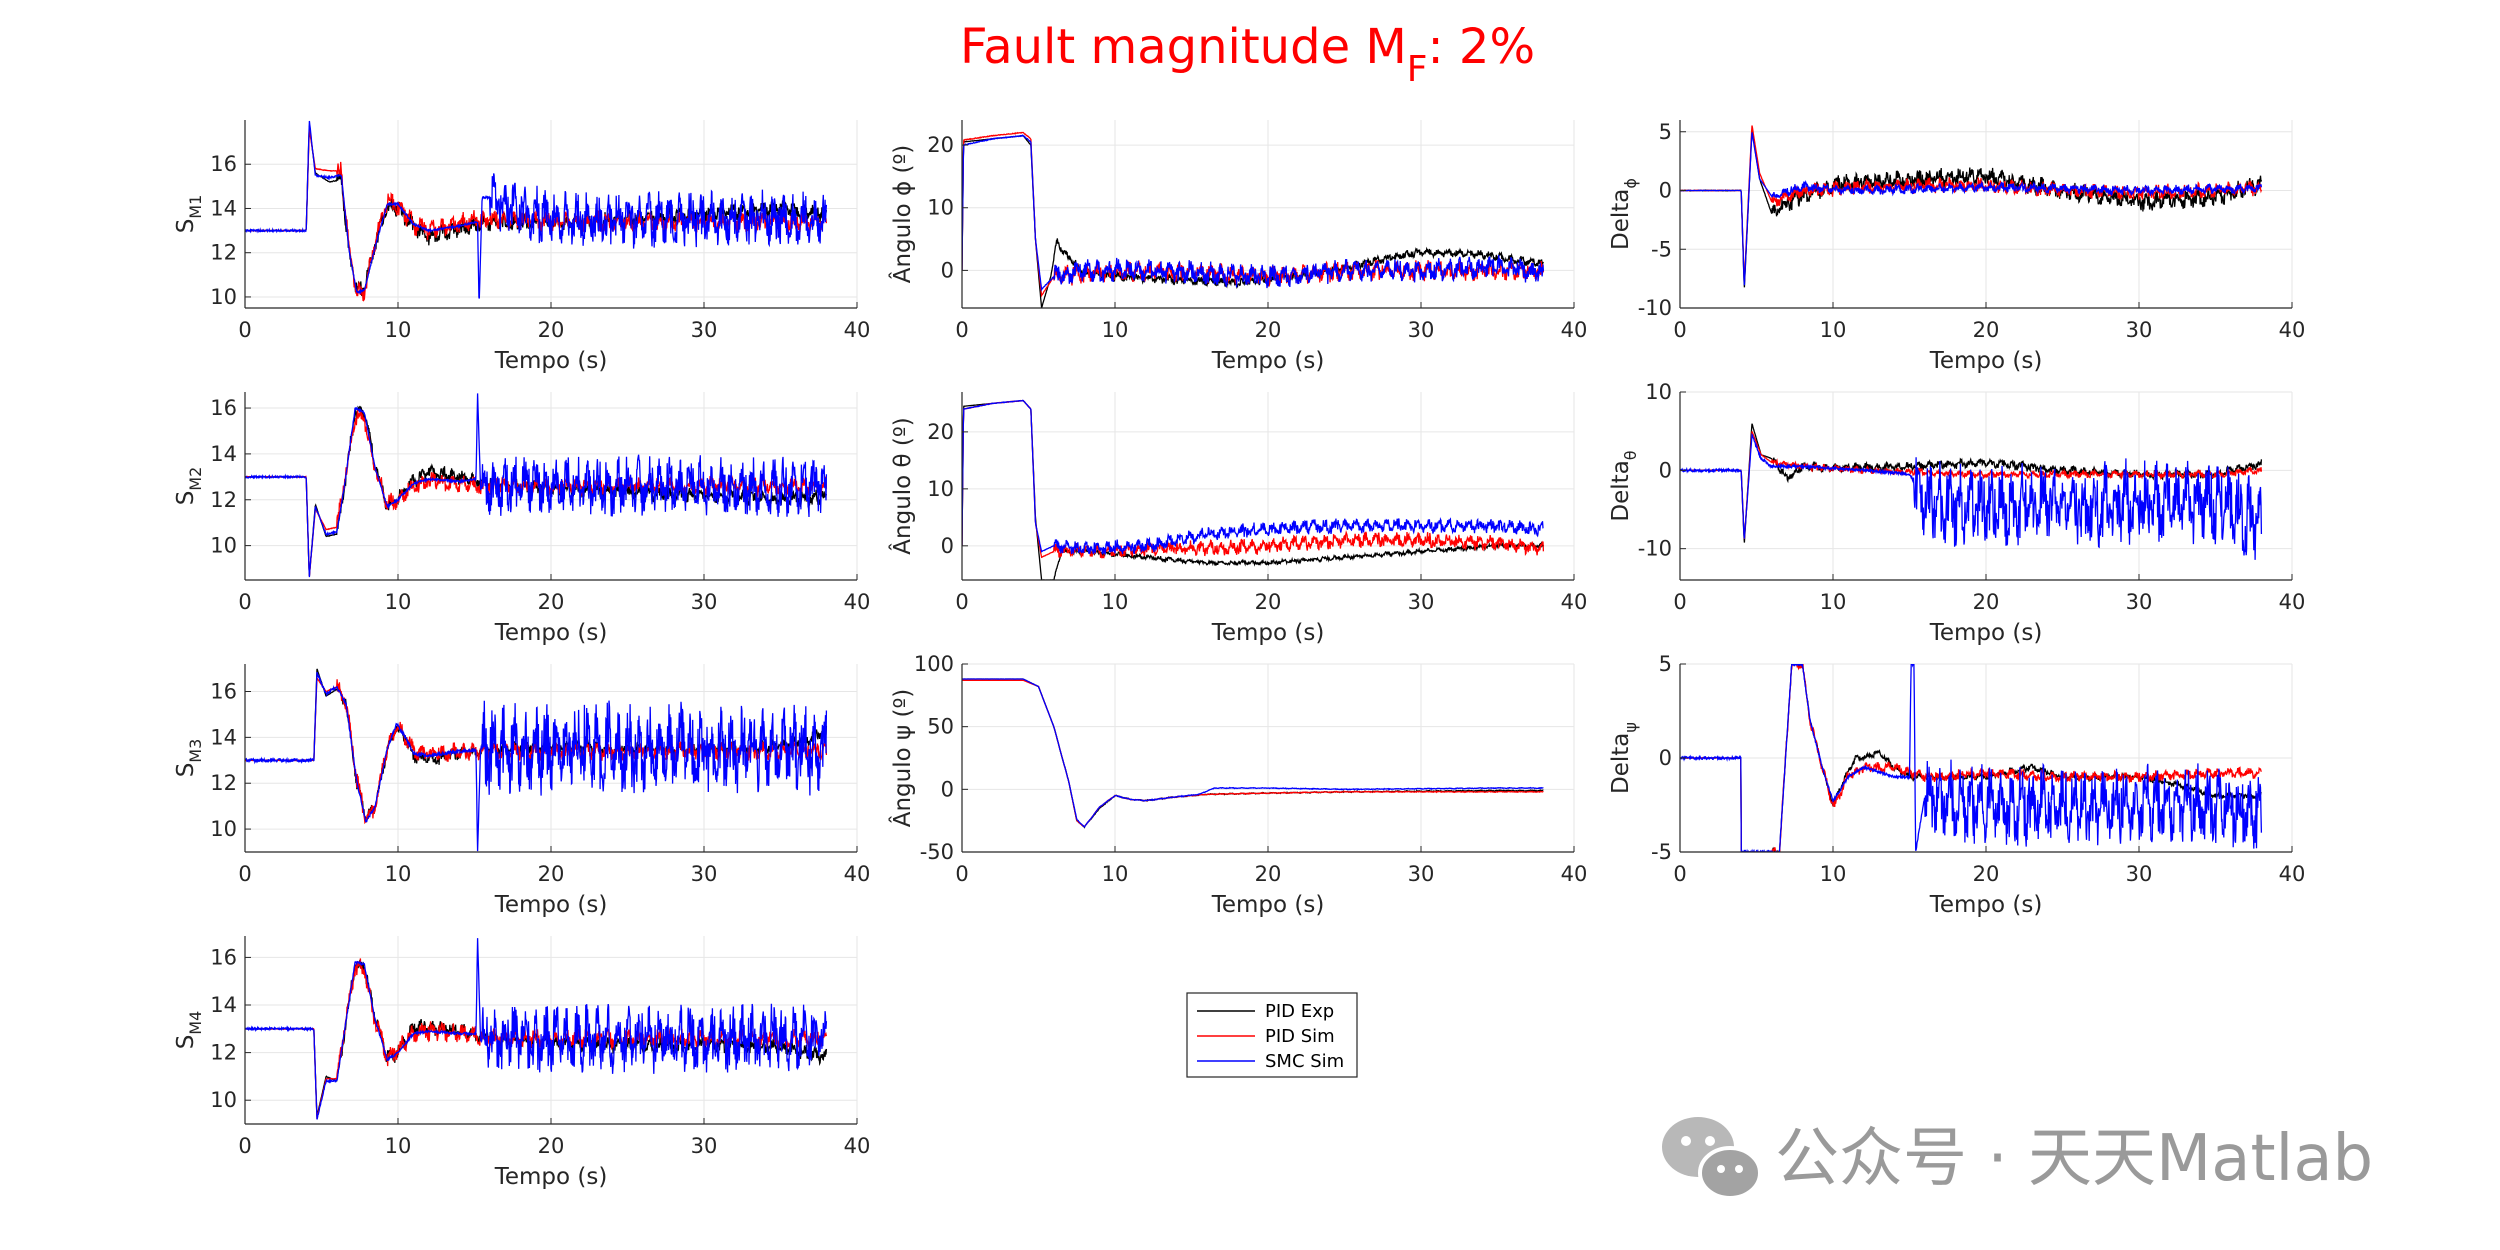 This screenshot has width=2500, height=1250. Describe the element at coordinates (1299, 1011) in the screenshot. I see `legend-label: PID Exp` at that location.